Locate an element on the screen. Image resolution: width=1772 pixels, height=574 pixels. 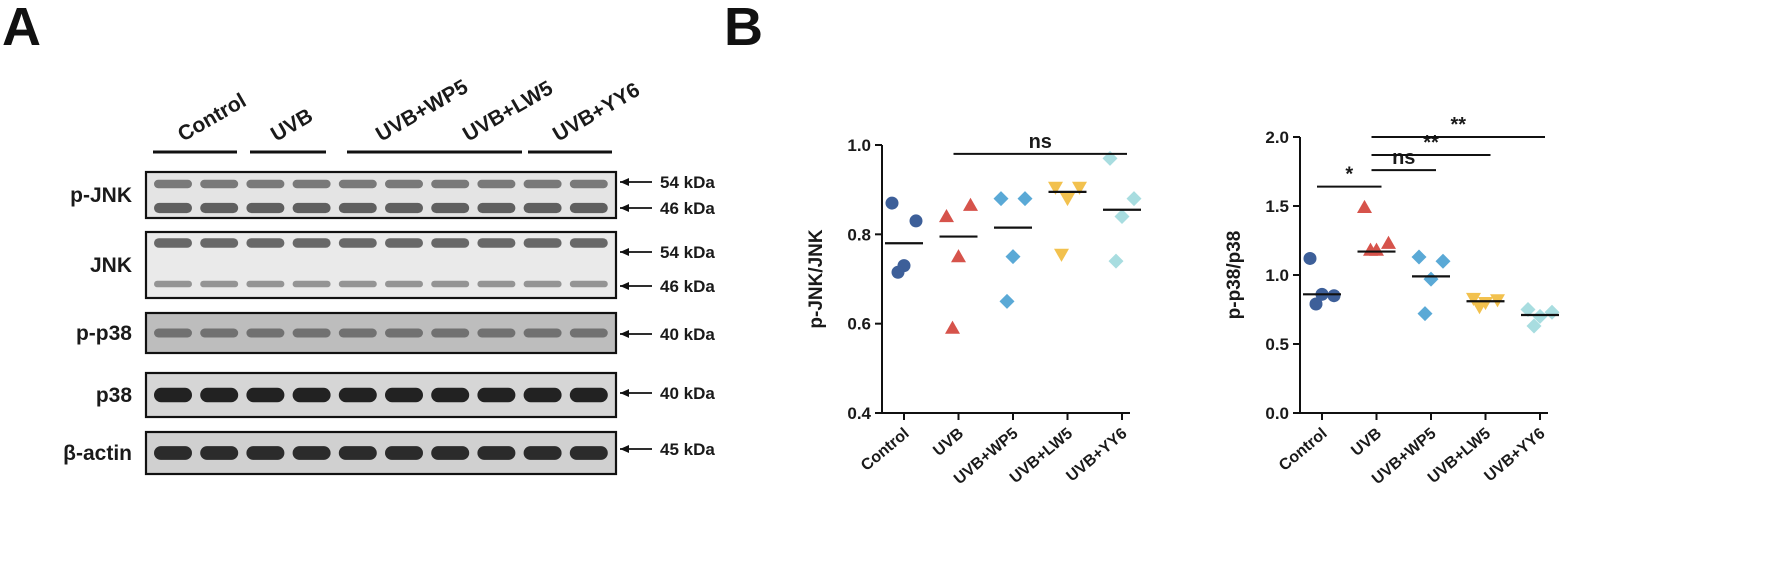
y-tick-label: 0.0 is located at coordinates (1277, 413).